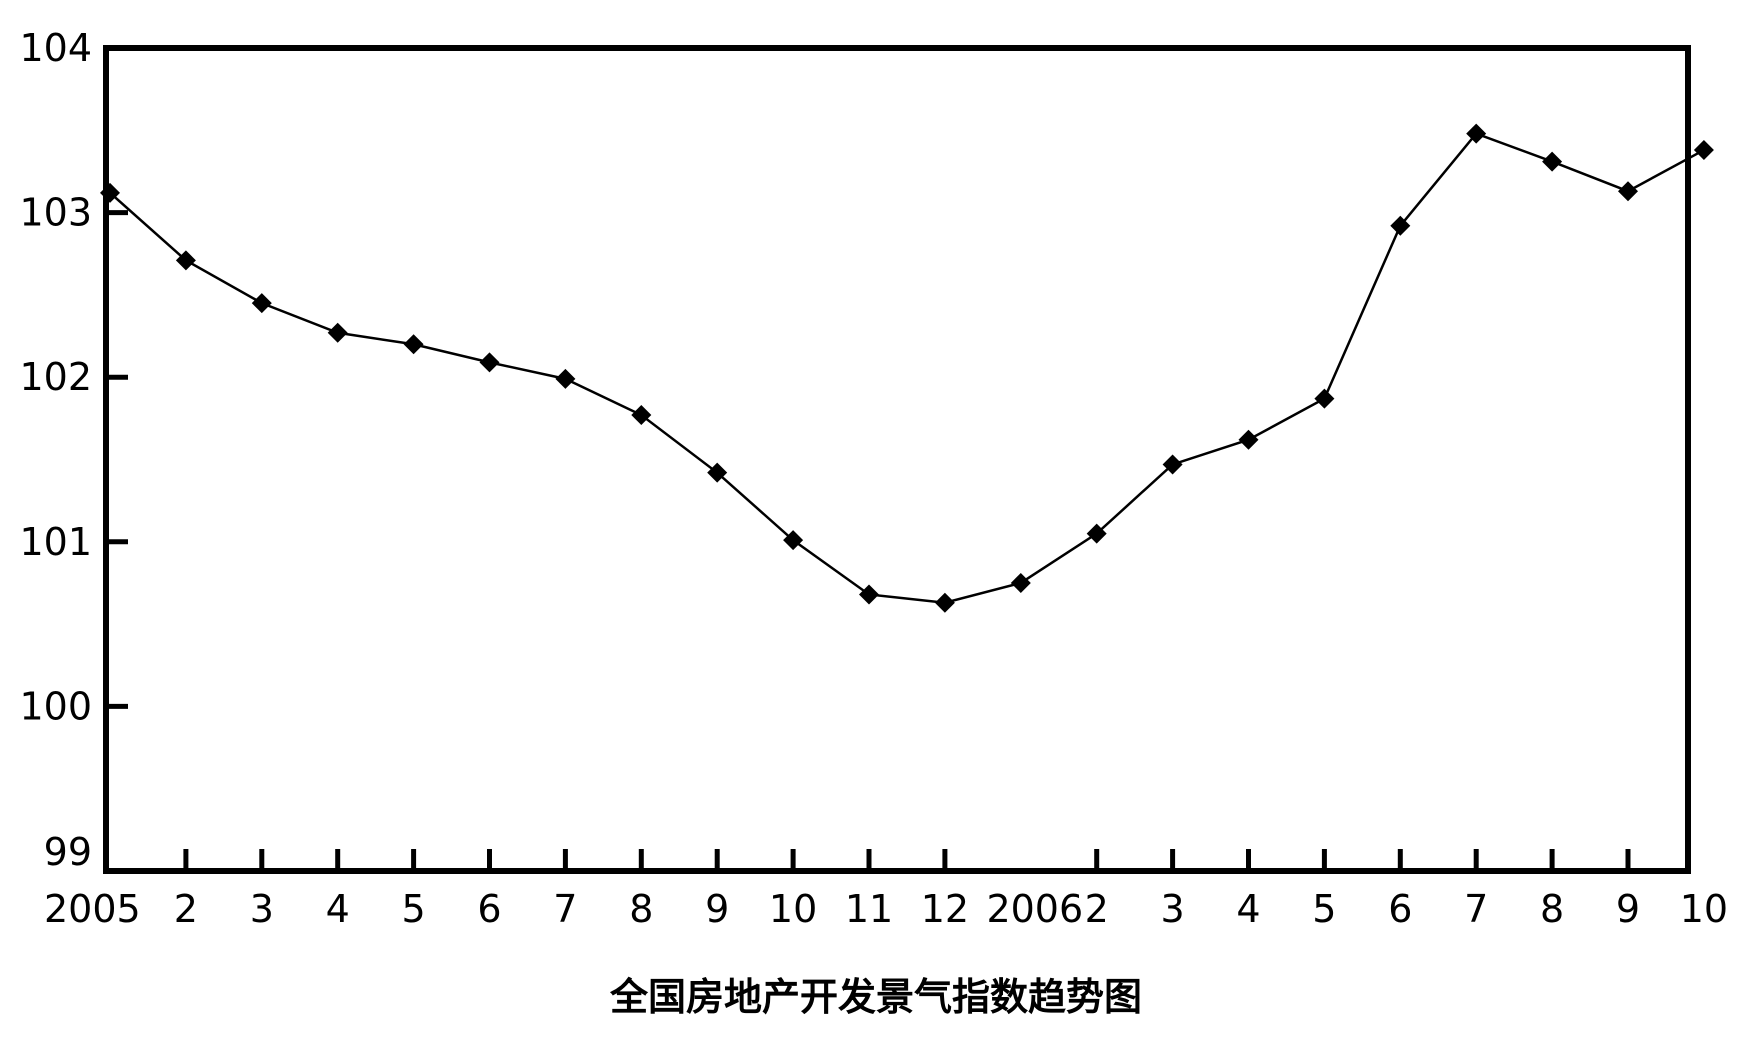  What do you see at coordinates (945, 909) in the screenshot?
I see `x-tick-label: 12` at bounding box center [945, 909].